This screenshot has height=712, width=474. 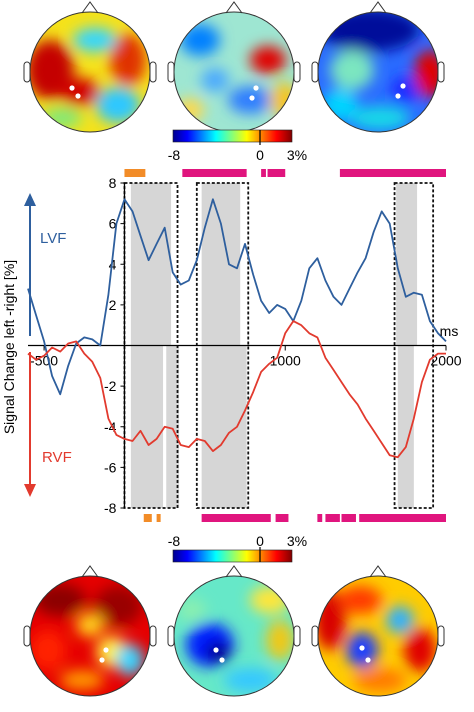 What do you see at coordinates (53, 238) in the screenshot?
I see `lvf-label: LVF` at bounding box center [53, 238].